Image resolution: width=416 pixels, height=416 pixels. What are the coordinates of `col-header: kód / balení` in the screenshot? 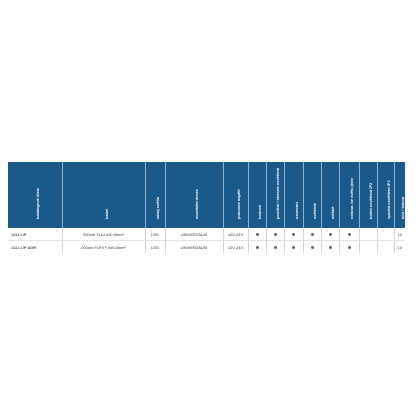 It's located at (399, 195).